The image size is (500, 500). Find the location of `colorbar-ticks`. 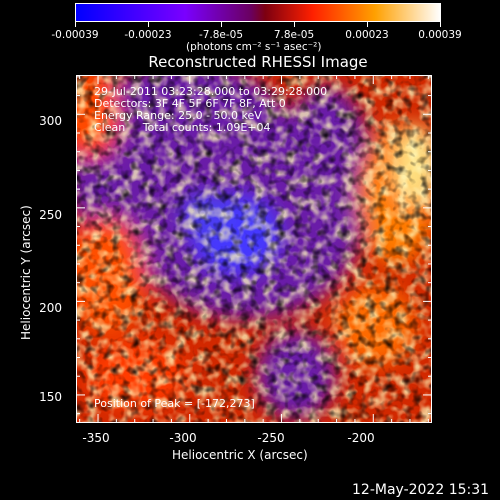

colorbar-ticks is located at coordinates (258, 24).